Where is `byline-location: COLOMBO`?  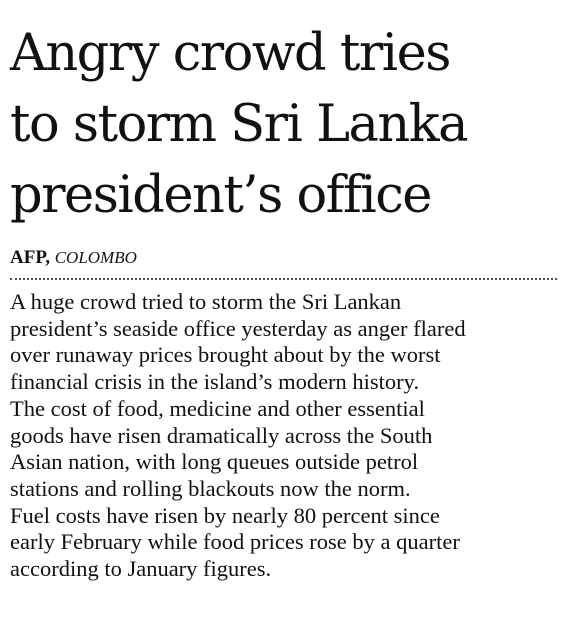 byline-location: COLOMBO is located at coordinates (95, 257).